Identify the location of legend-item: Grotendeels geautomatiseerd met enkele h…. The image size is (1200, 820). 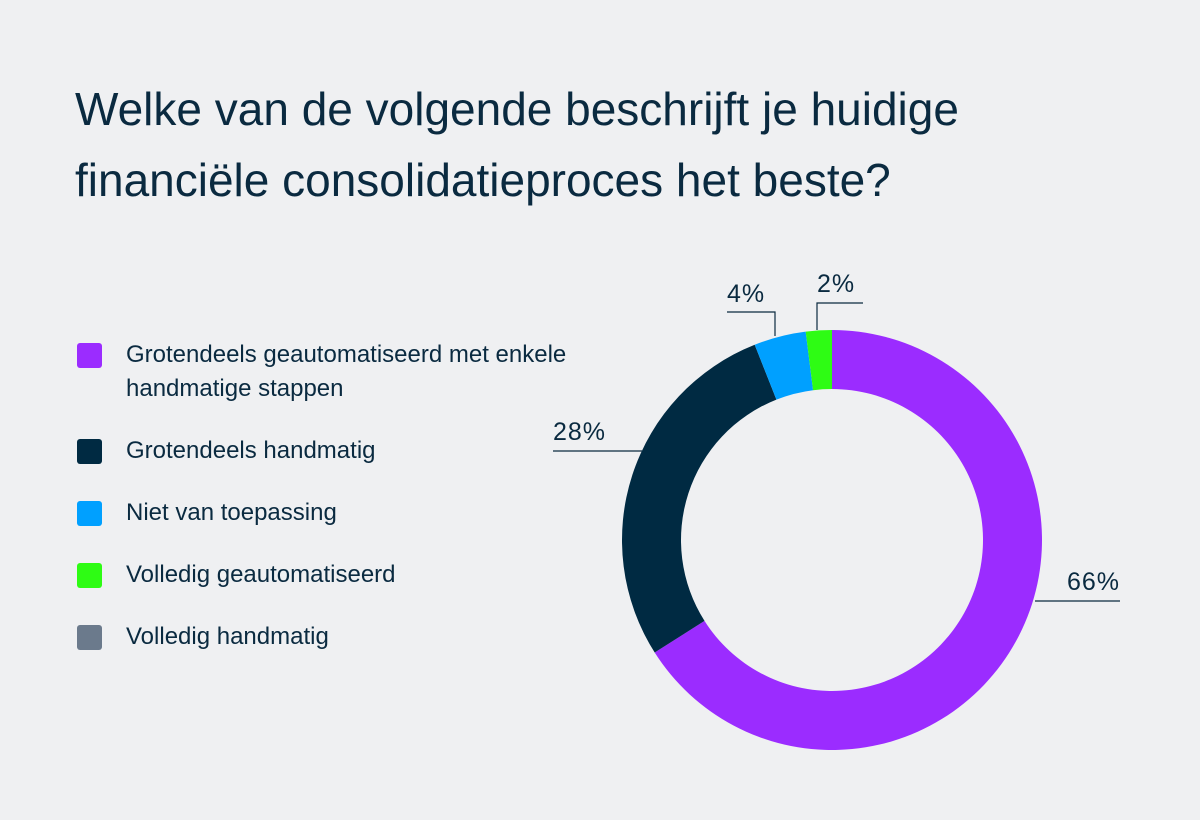
(337, 372).